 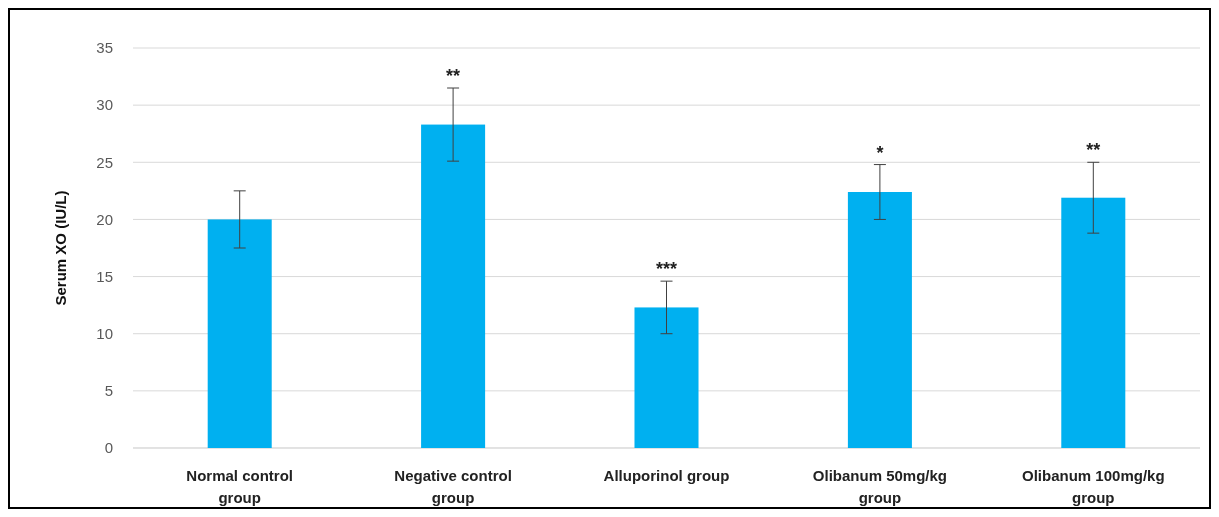 What do you see at coordinates (240, 486) in the screenshot?
I see `x-tick-label: Normal control group` at bounding box center [240, 486].